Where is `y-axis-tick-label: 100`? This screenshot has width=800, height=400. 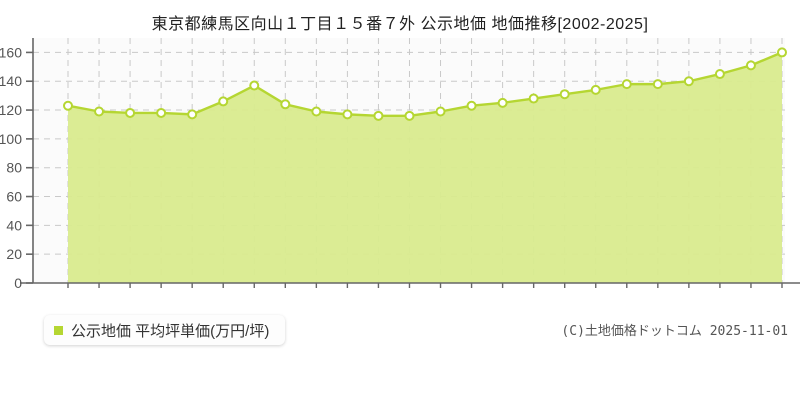
y-axis-tick-label: 100 is located at coordinates (11, 139).